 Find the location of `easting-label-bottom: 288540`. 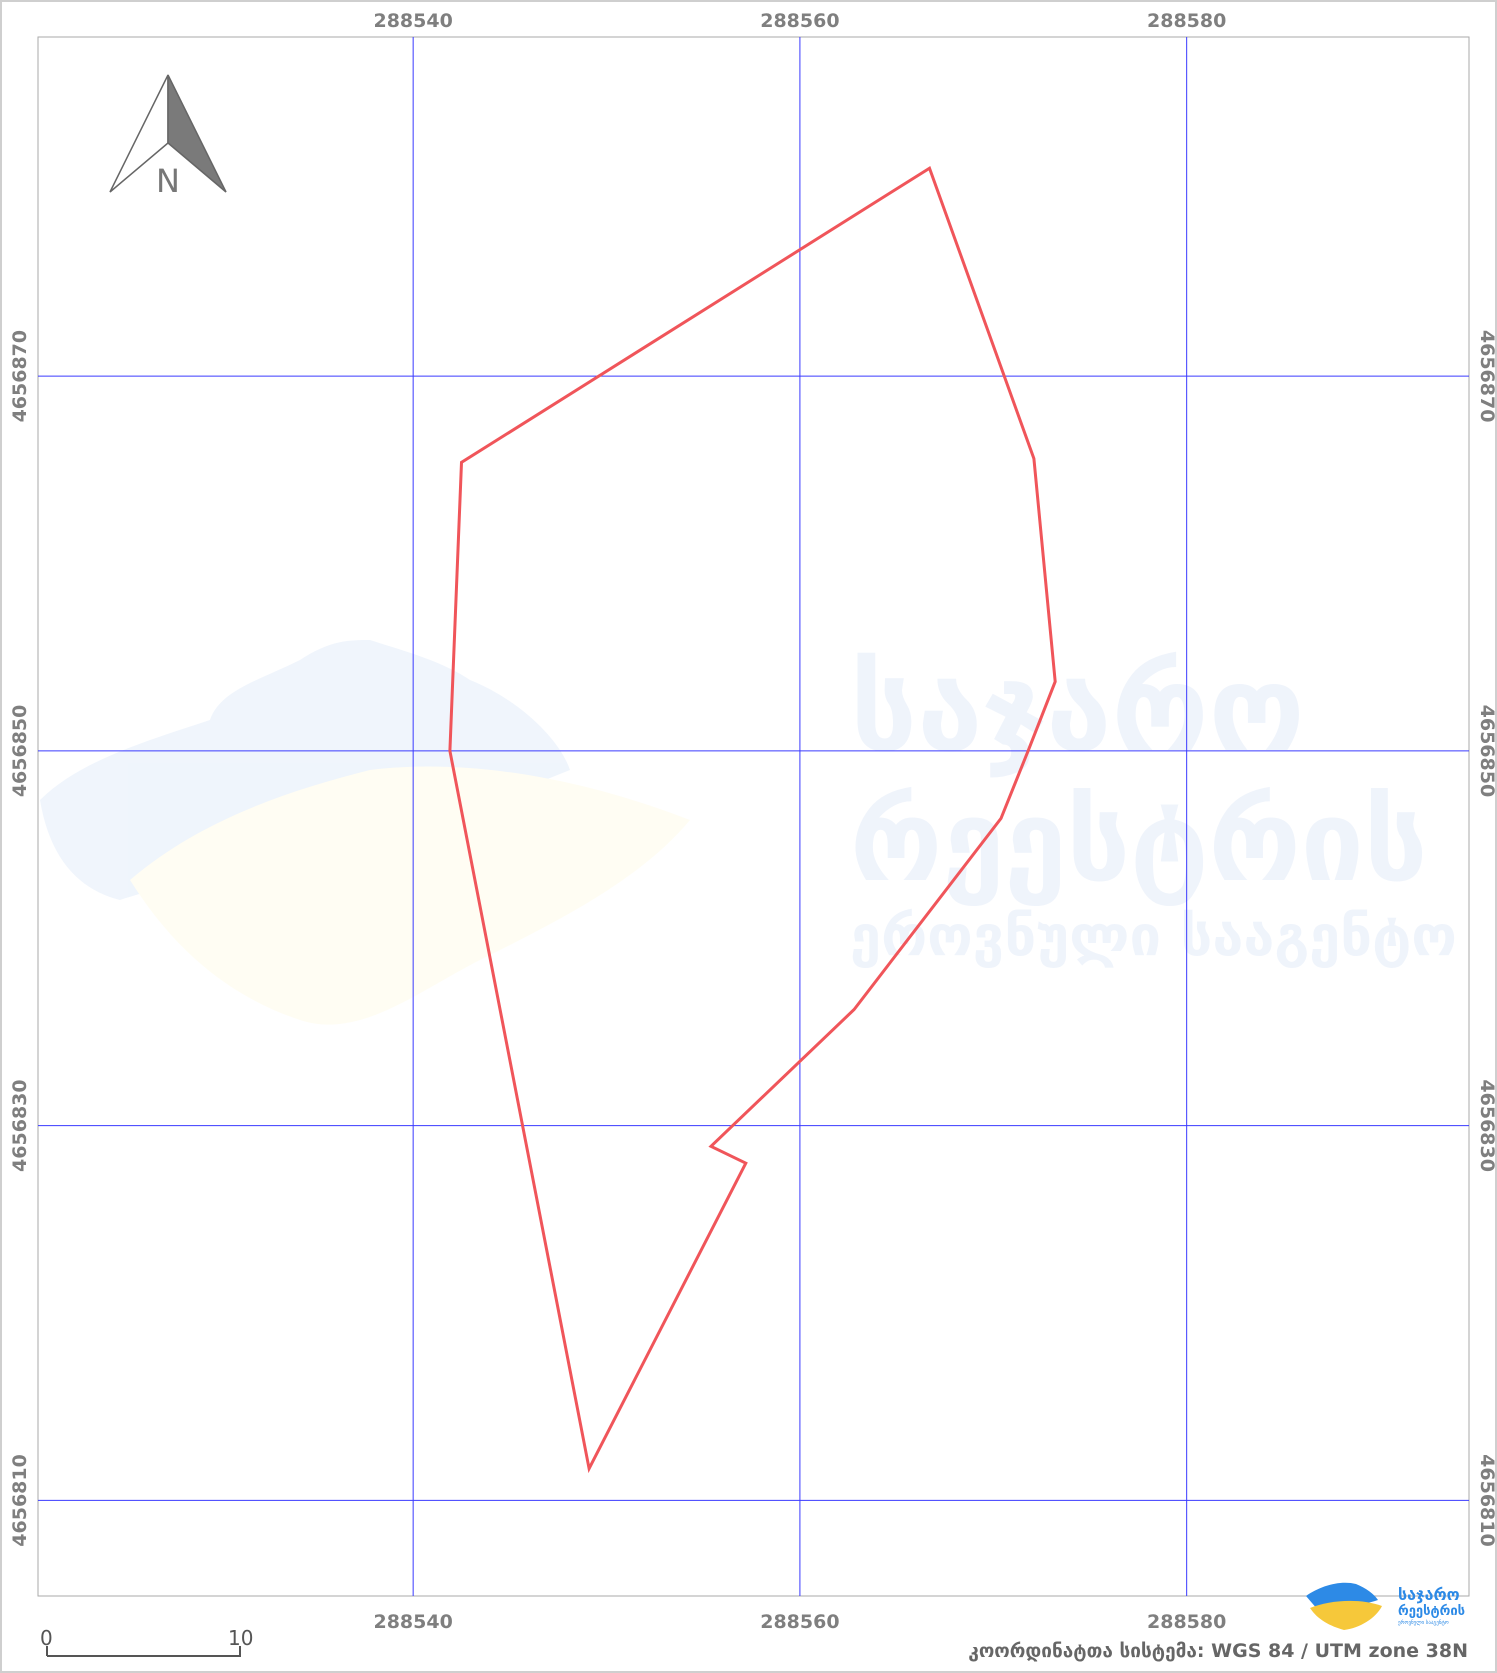

easting-label-bottom: 288540 is located at coordinates (412, 1622).